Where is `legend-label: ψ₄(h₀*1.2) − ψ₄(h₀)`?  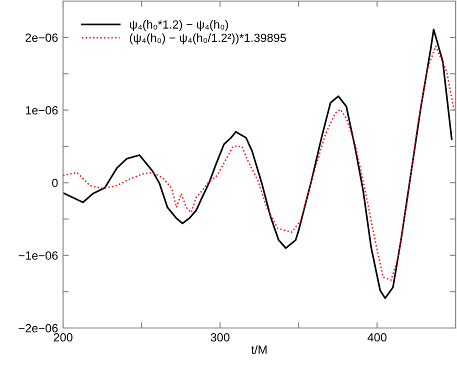 legend-label: ψ₄(h₀*1.2) − ψ₄(h₀) is located at coordinates (179, 26).